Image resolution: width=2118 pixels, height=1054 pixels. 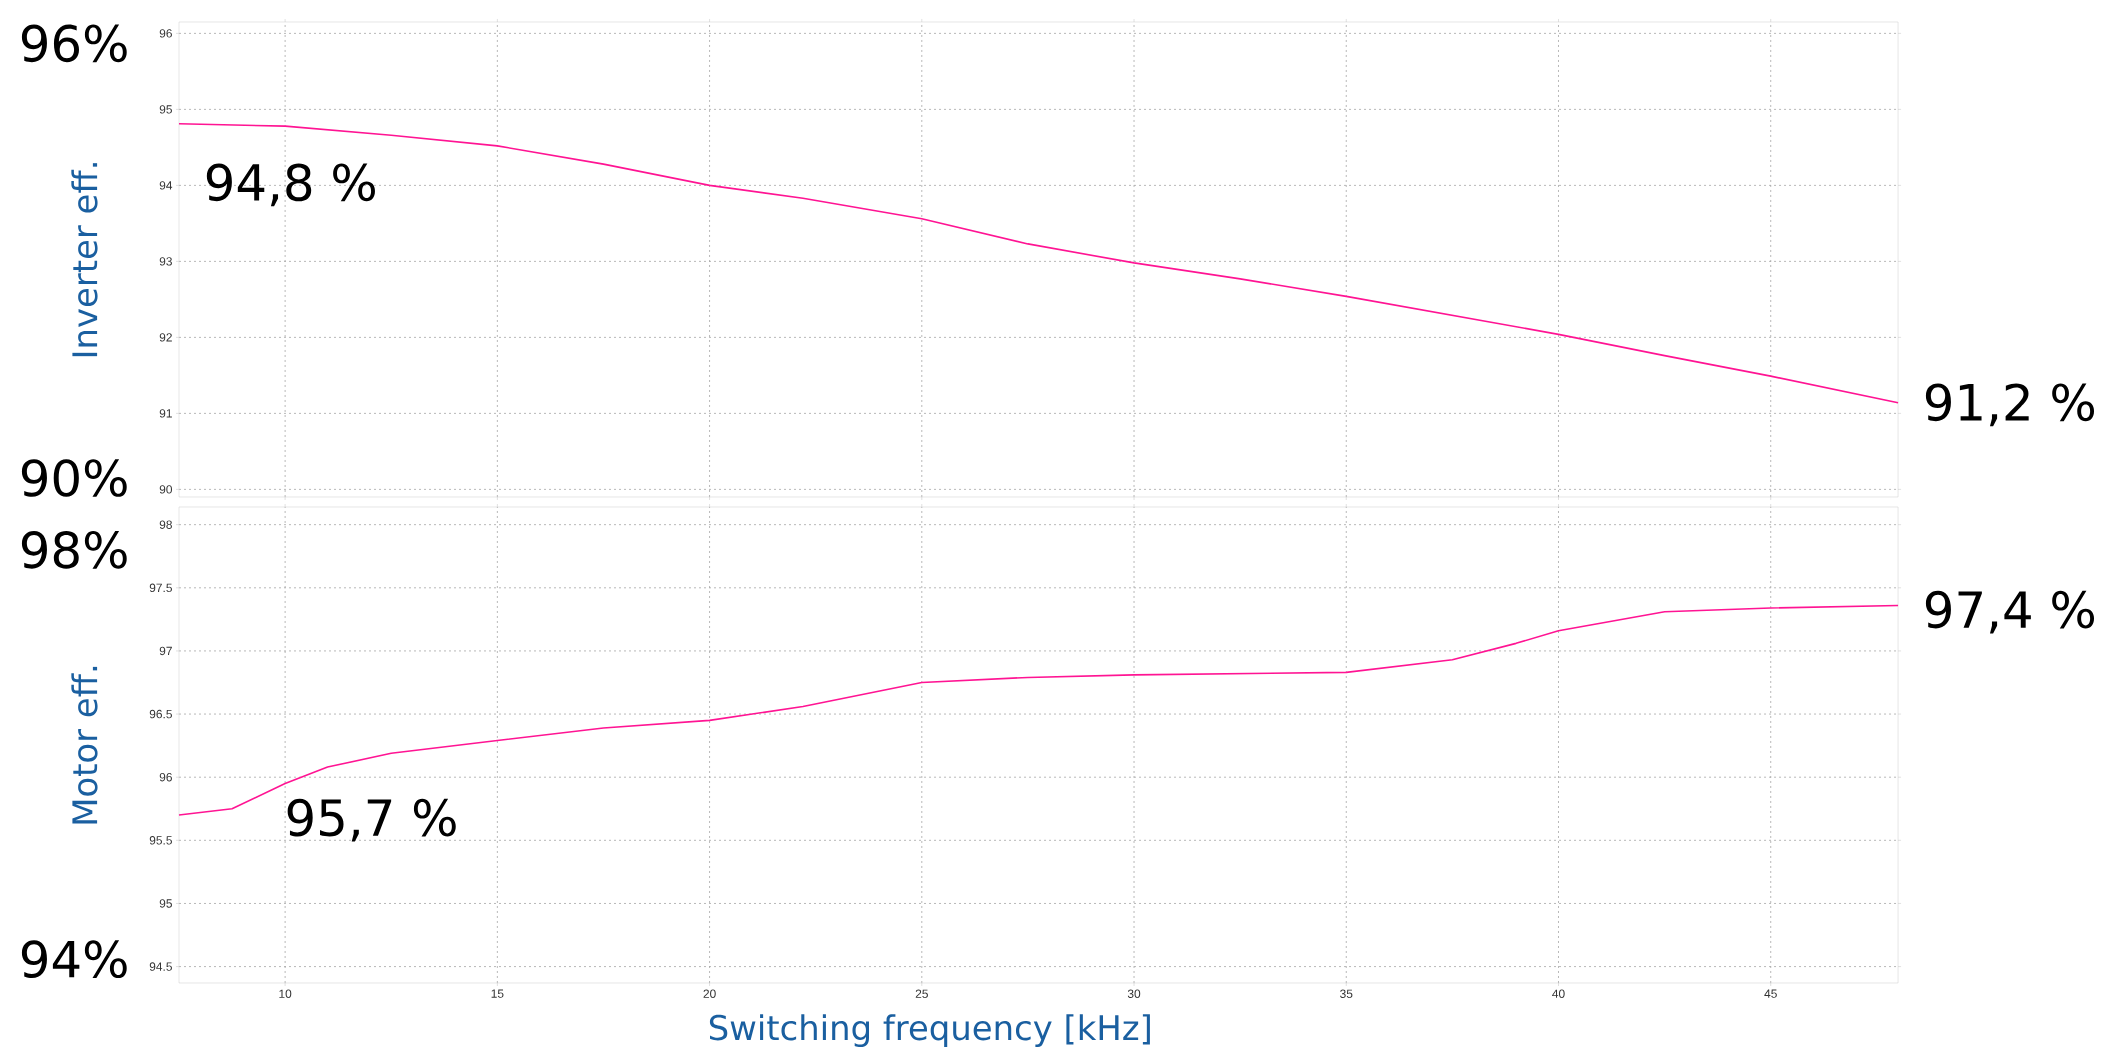 I want to click on annotation: 95,7 %, so click(x=371, y=820).